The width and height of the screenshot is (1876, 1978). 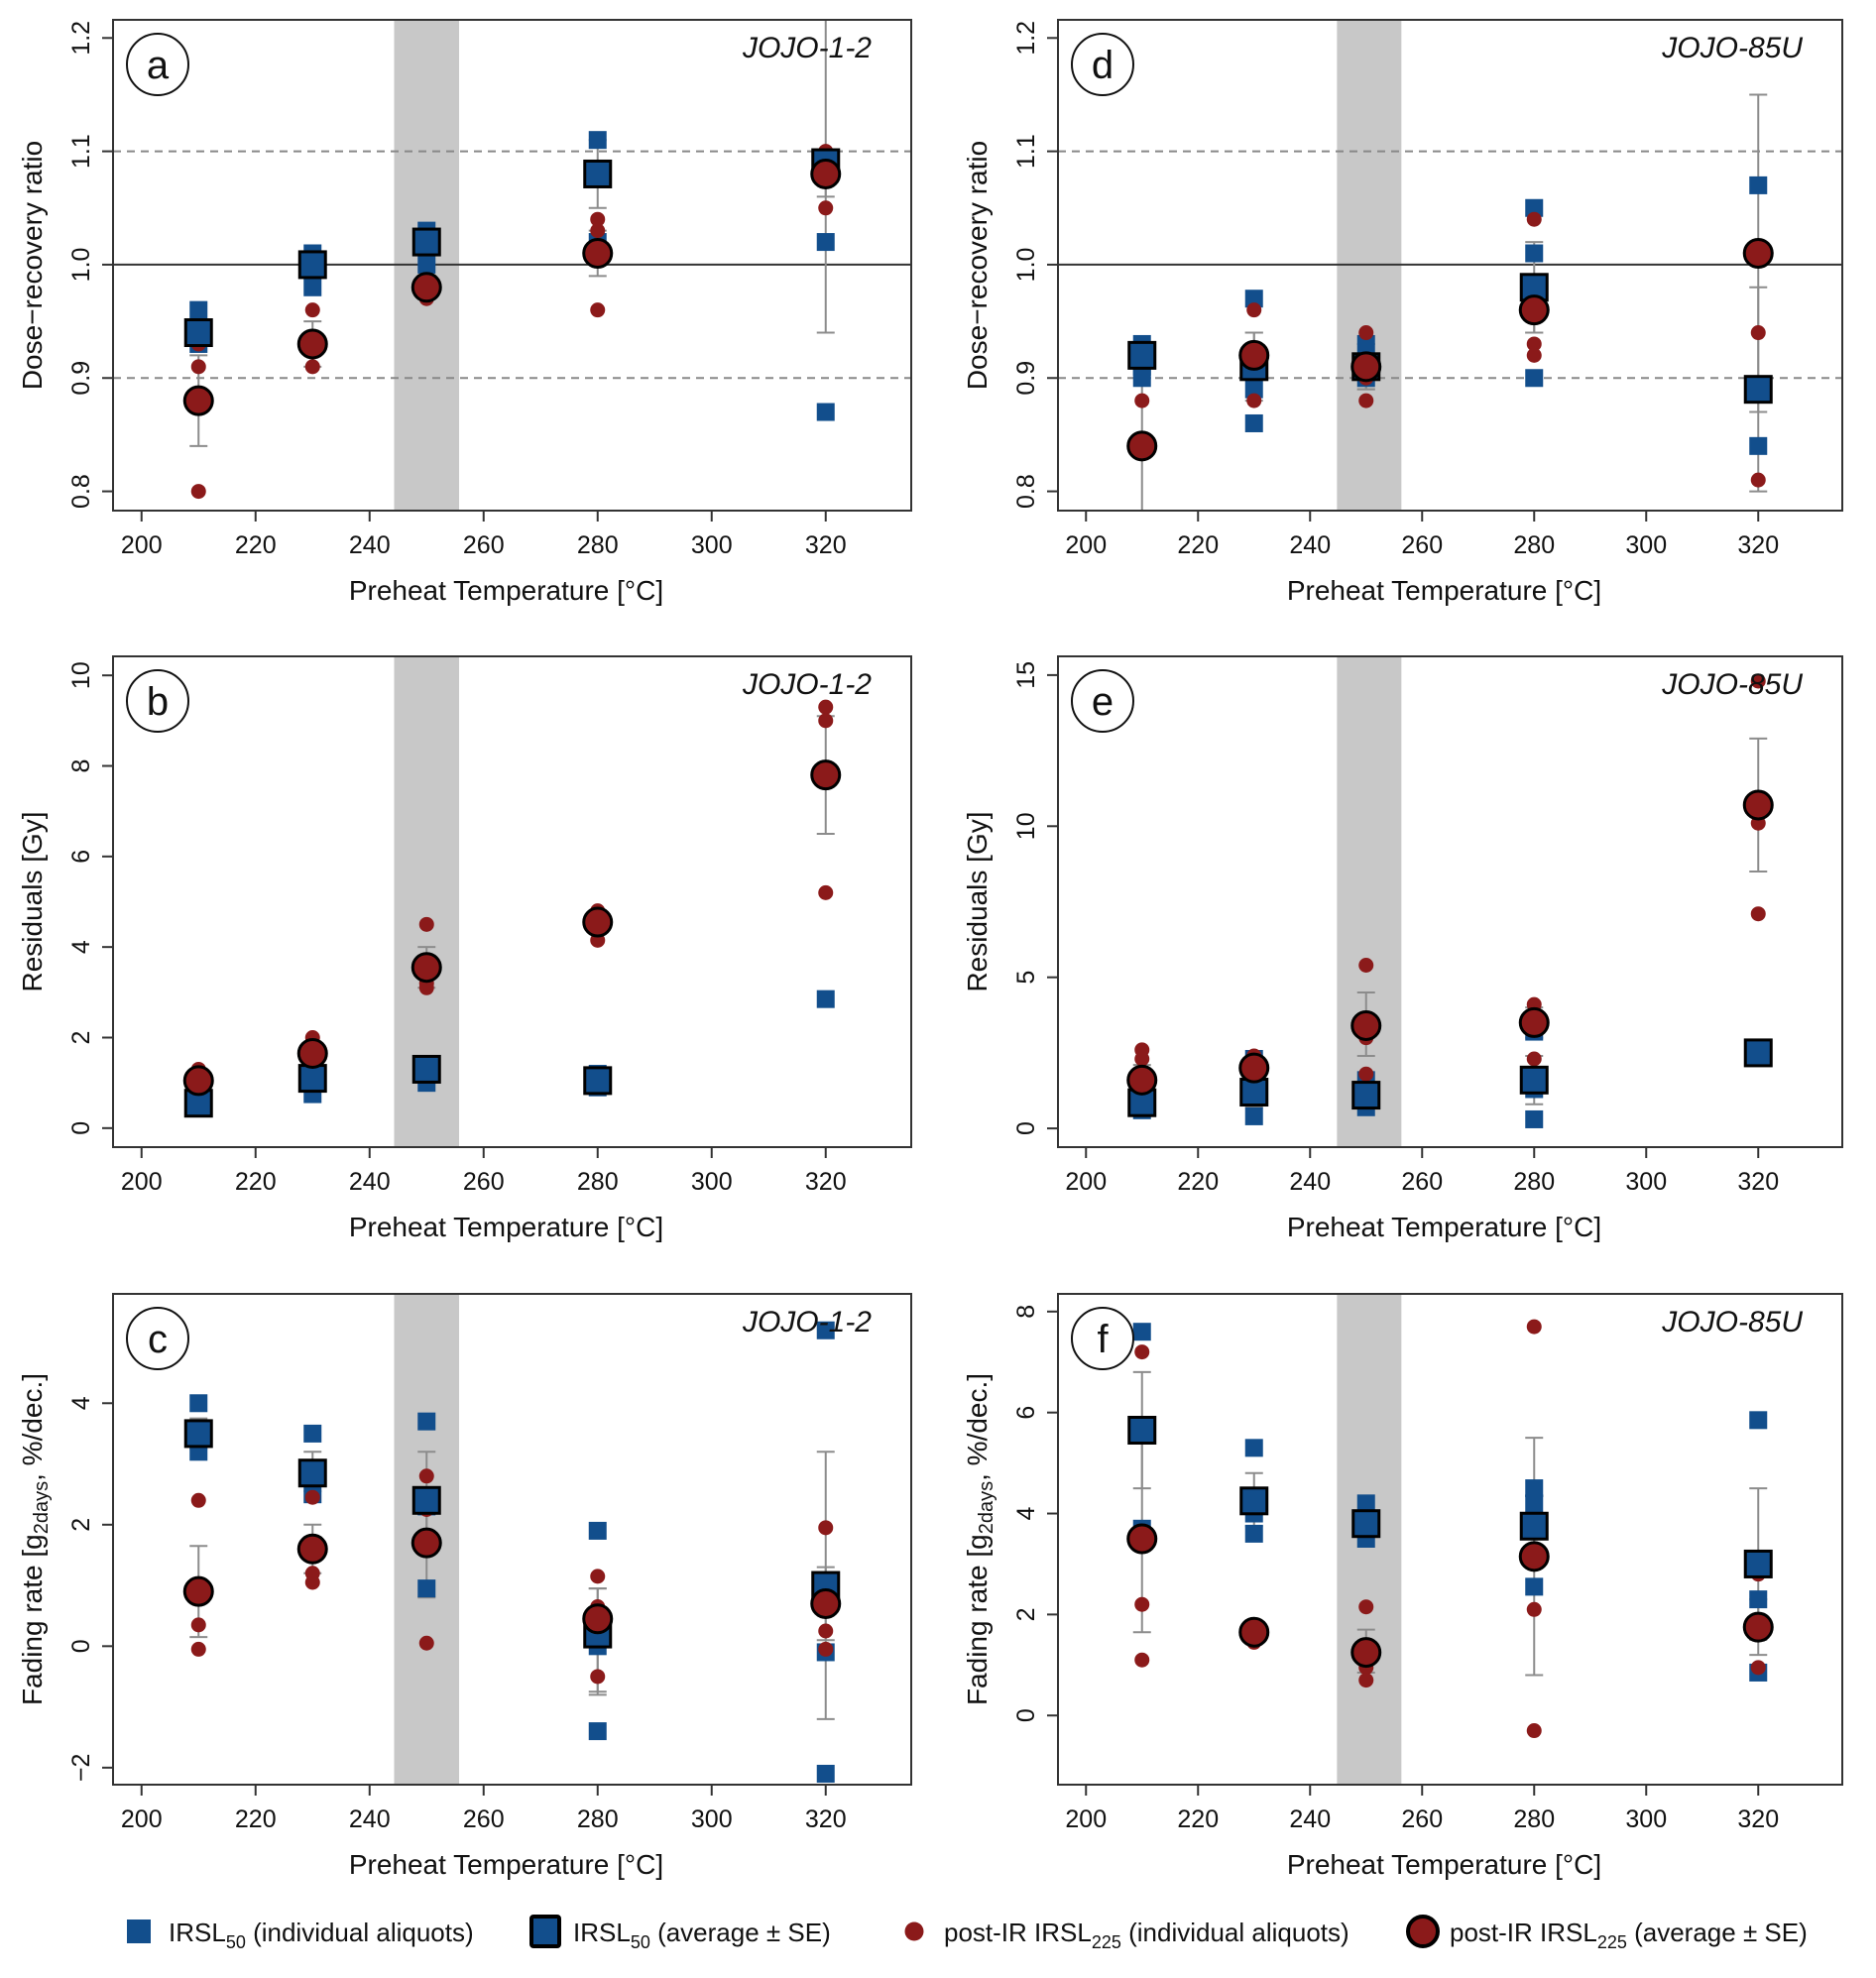 What do you see at coordinates (32, 265) in the screenshot?
I see `y-axis-title: Dose−recovery ratio` at bounding box center [32, 265].